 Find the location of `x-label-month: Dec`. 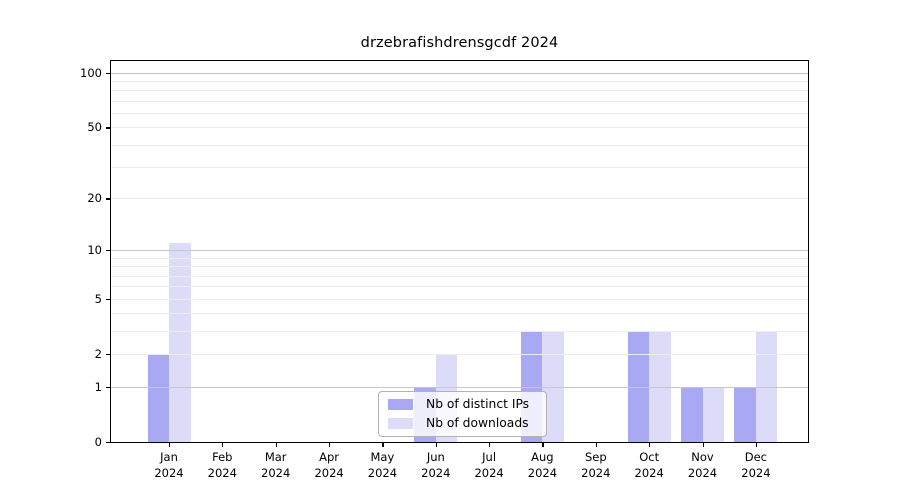

x-label-month: Dec is located at coordinates (756, 457).